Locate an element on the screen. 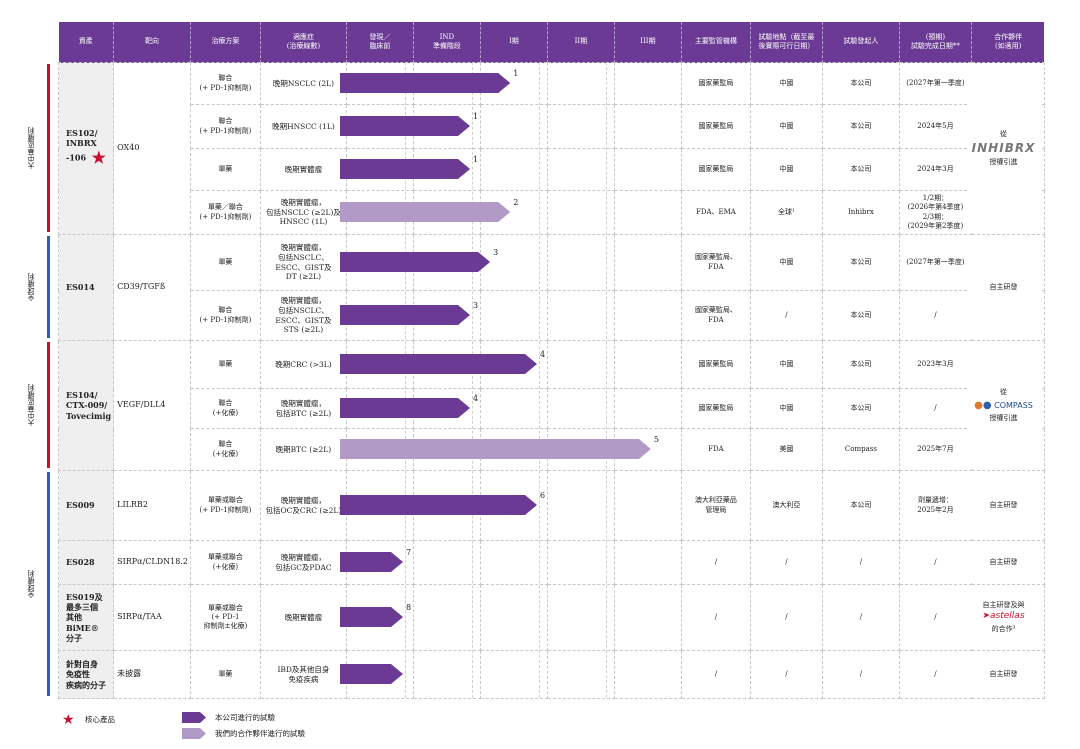 The height and width of the screenshot is (749, 1080). therapy-cell: 單藥或聯合 (+ PD-1 抑制劑±化療) is located at coordinates (225, 617).